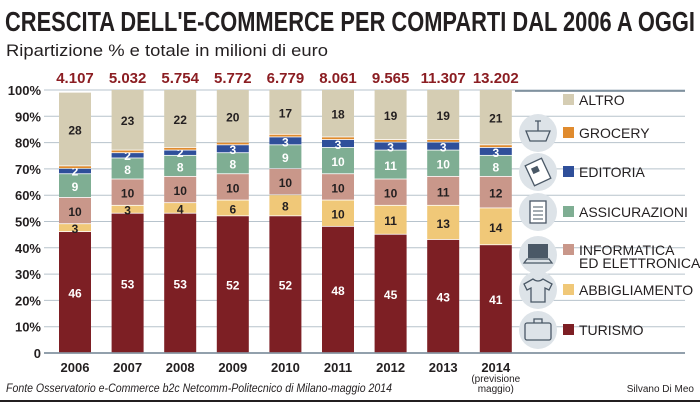  What do you see at coordinates (603, 212) in the screenshot?
I see `legend-item-assicurazioni: ASSICURAZIONI` at bounding box center [603, 212].